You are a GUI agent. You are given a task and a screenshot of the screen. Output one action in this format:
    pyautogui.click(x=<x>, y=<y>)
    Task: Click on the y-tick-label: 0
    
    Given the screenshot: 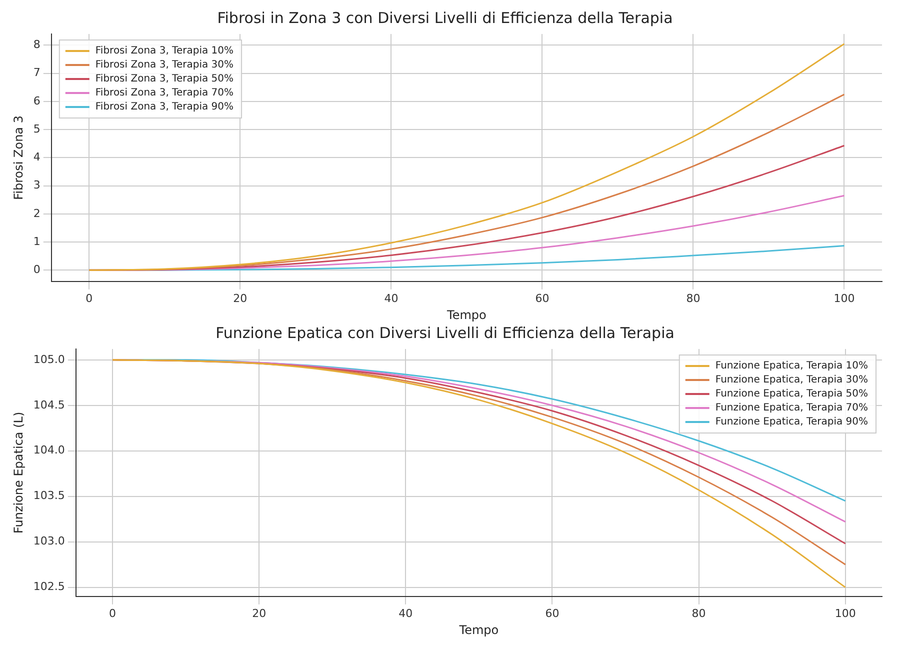 What is the action you would take?
    pyautogui.click(x=36, y=269)
    